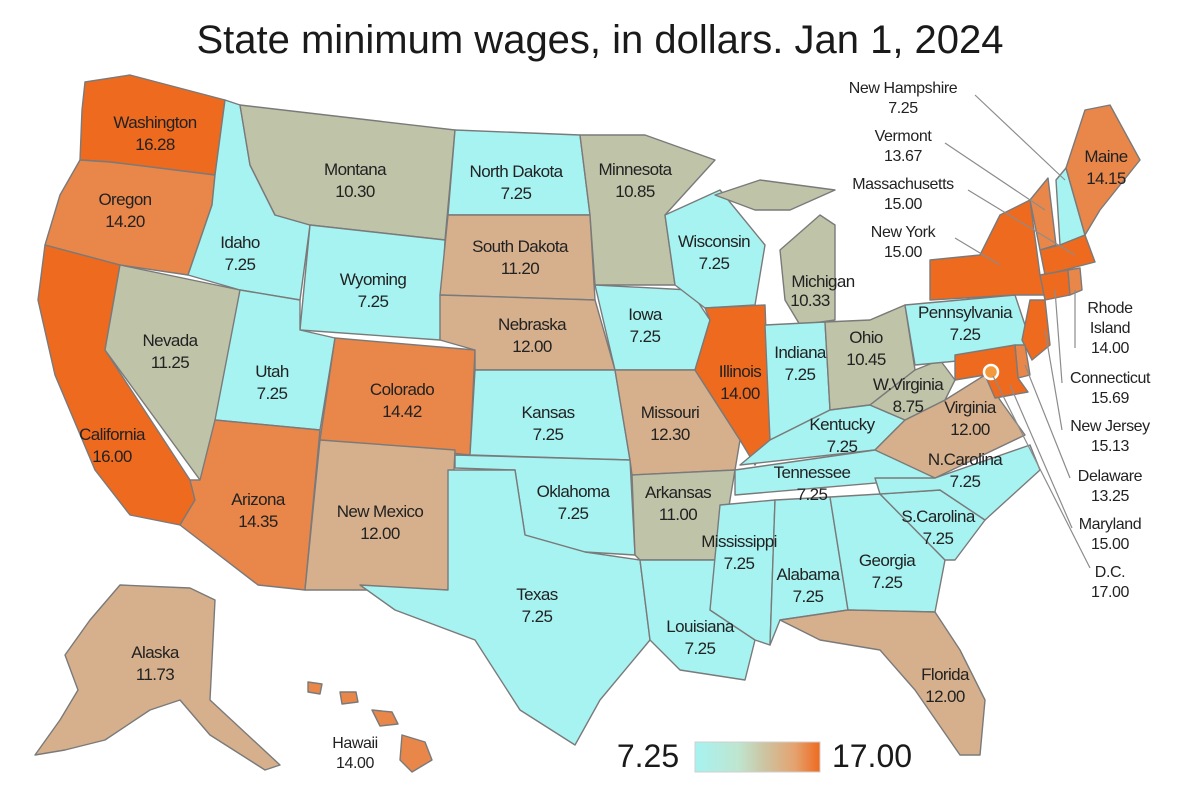 The image size is (1200, 800). I want to click on label-texas-wage: 7.25, so click(537, 616).